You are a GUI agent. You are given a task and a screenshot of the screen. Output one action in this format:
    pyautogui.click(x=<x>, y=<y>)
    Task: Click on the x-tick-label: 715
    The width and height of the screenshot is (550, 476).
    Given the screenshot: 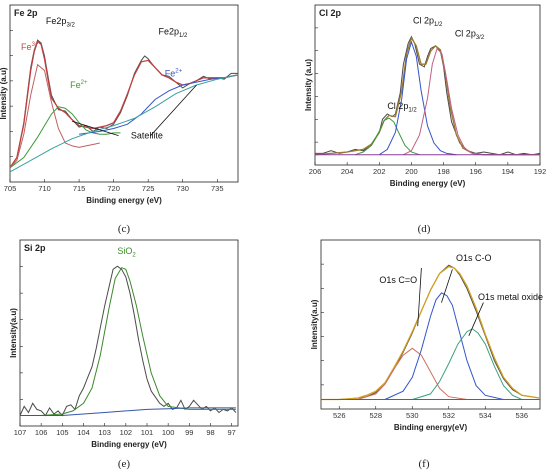 What is the action you would take?
    pyautogui.click(x=79, y=188)
    